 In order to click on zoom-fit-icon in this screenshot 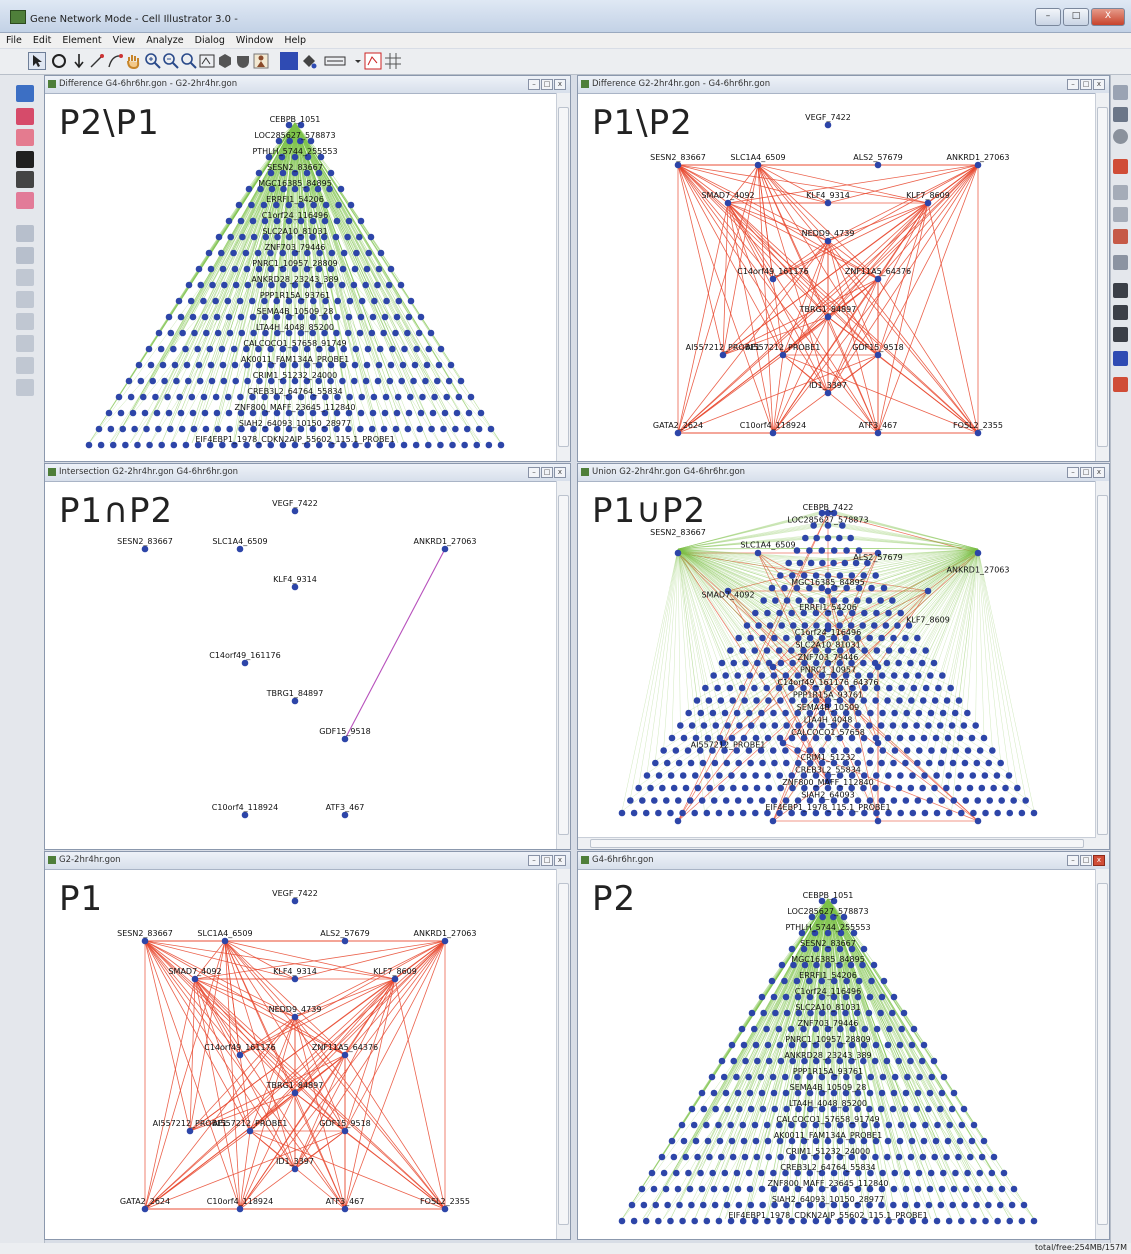, I will do `click(189, 61)`.